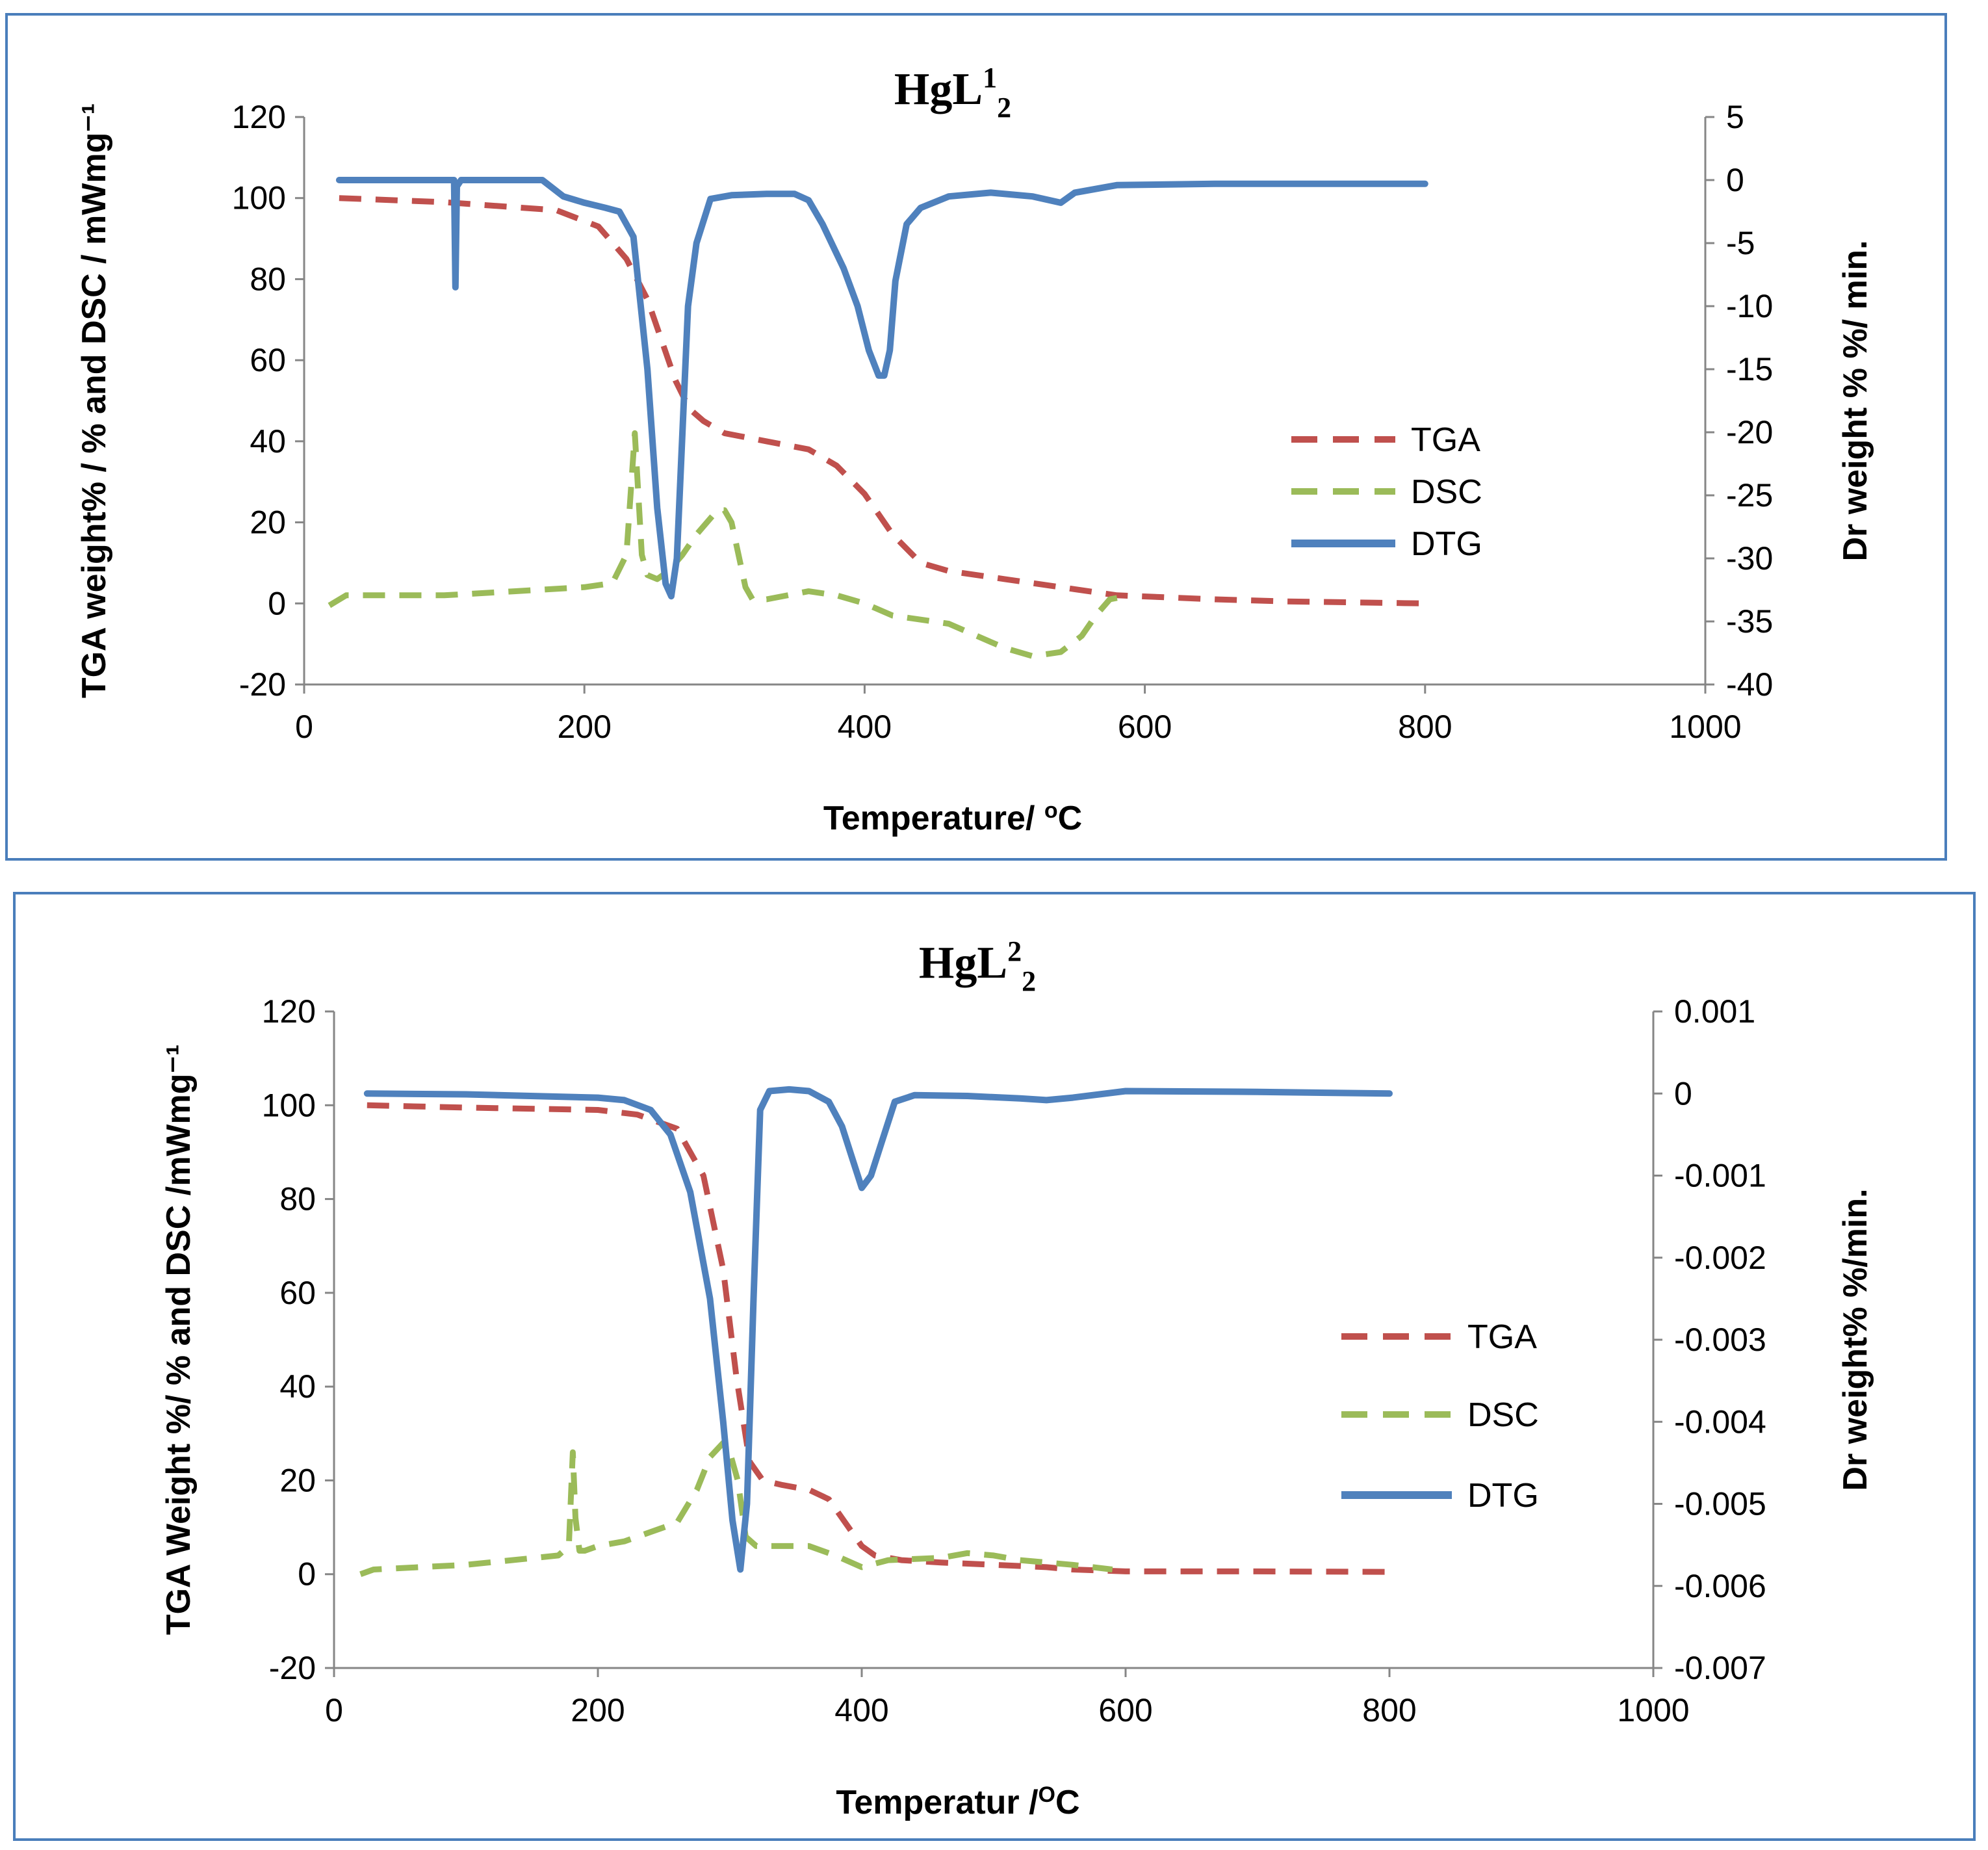  Describe the element at coordinates (268, 279) in the screenshot. I see `chart1-y-tick-label: 80` at that location.